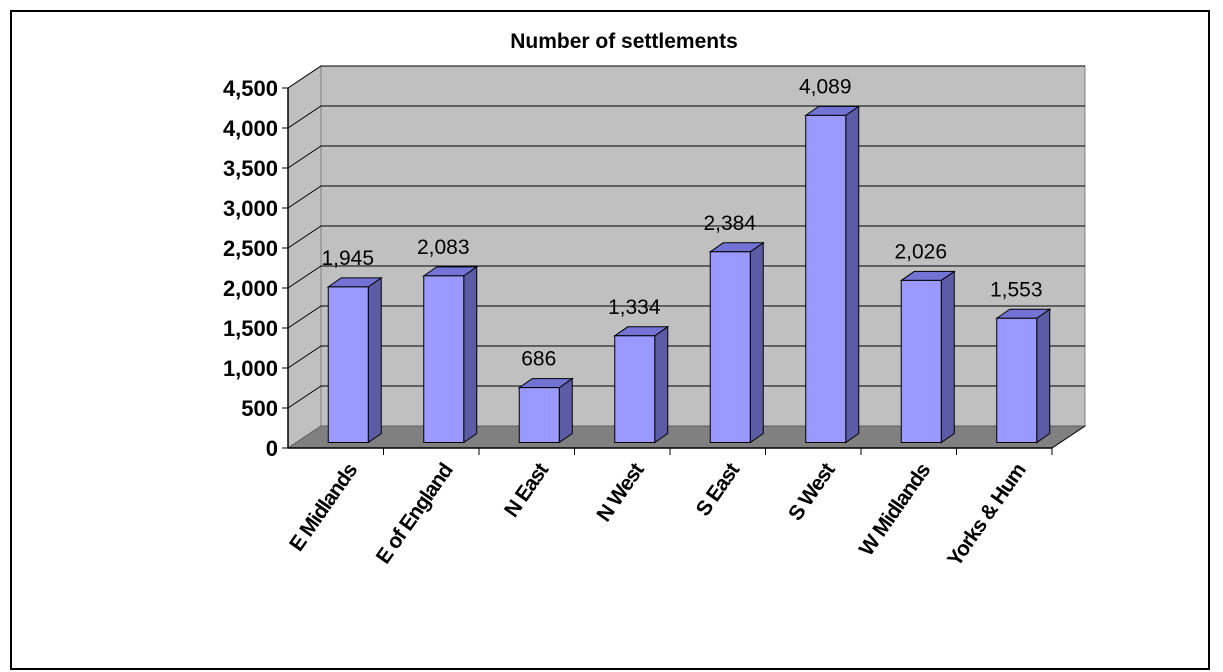  I want to click on data-label: 1,553, so click(1016, 289).